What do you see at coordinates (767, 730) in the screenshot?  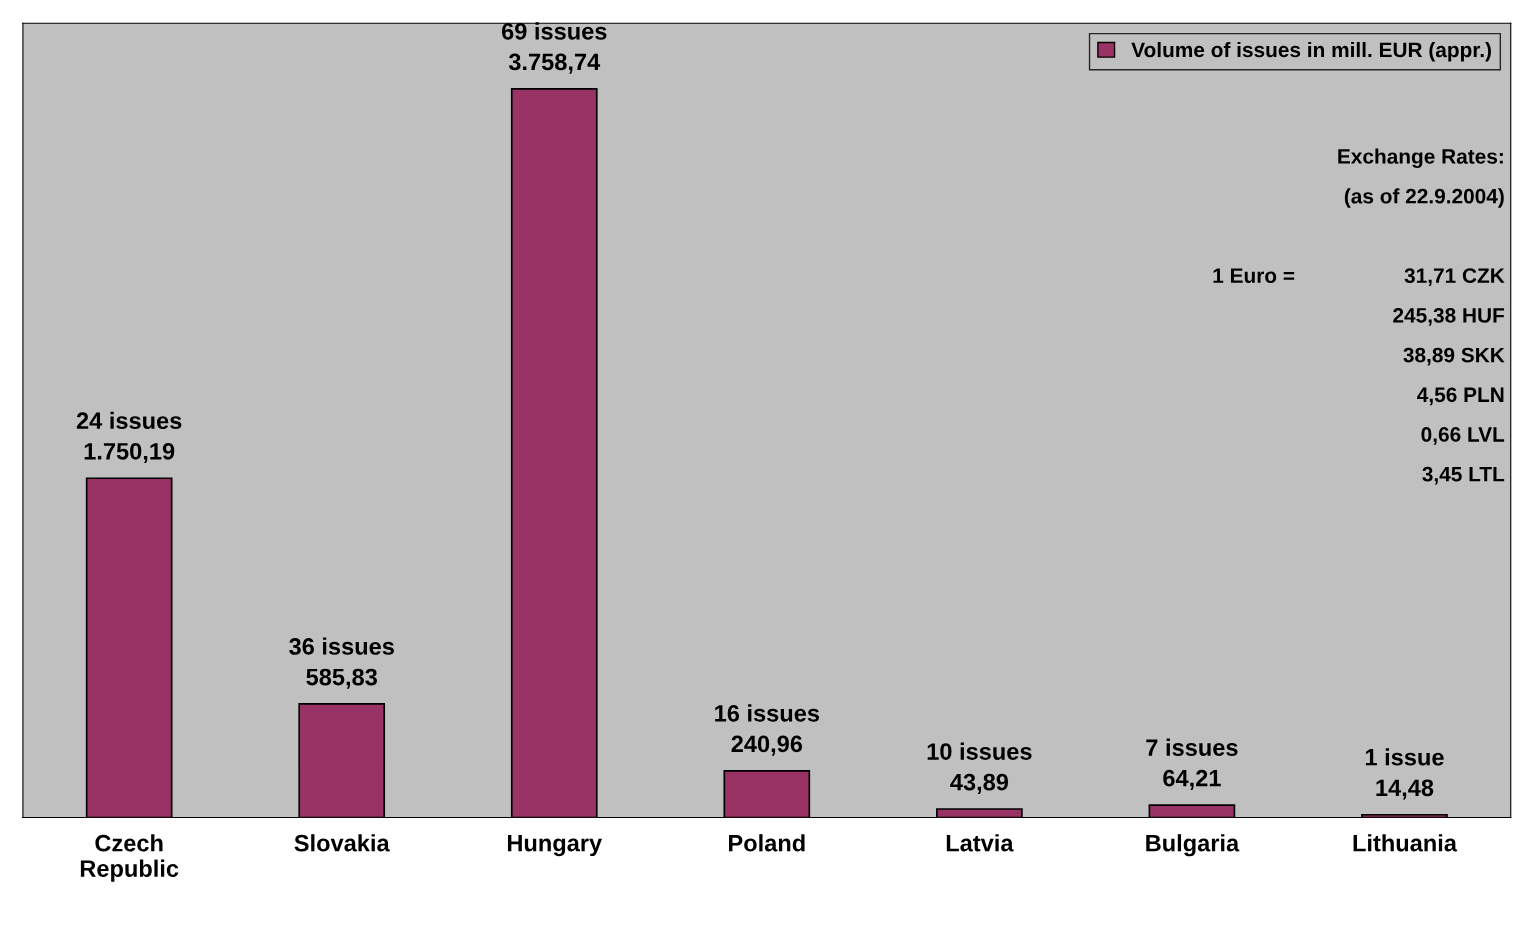 I see `data-label: 16 issues 240,96` at bounding box center [767, 730].